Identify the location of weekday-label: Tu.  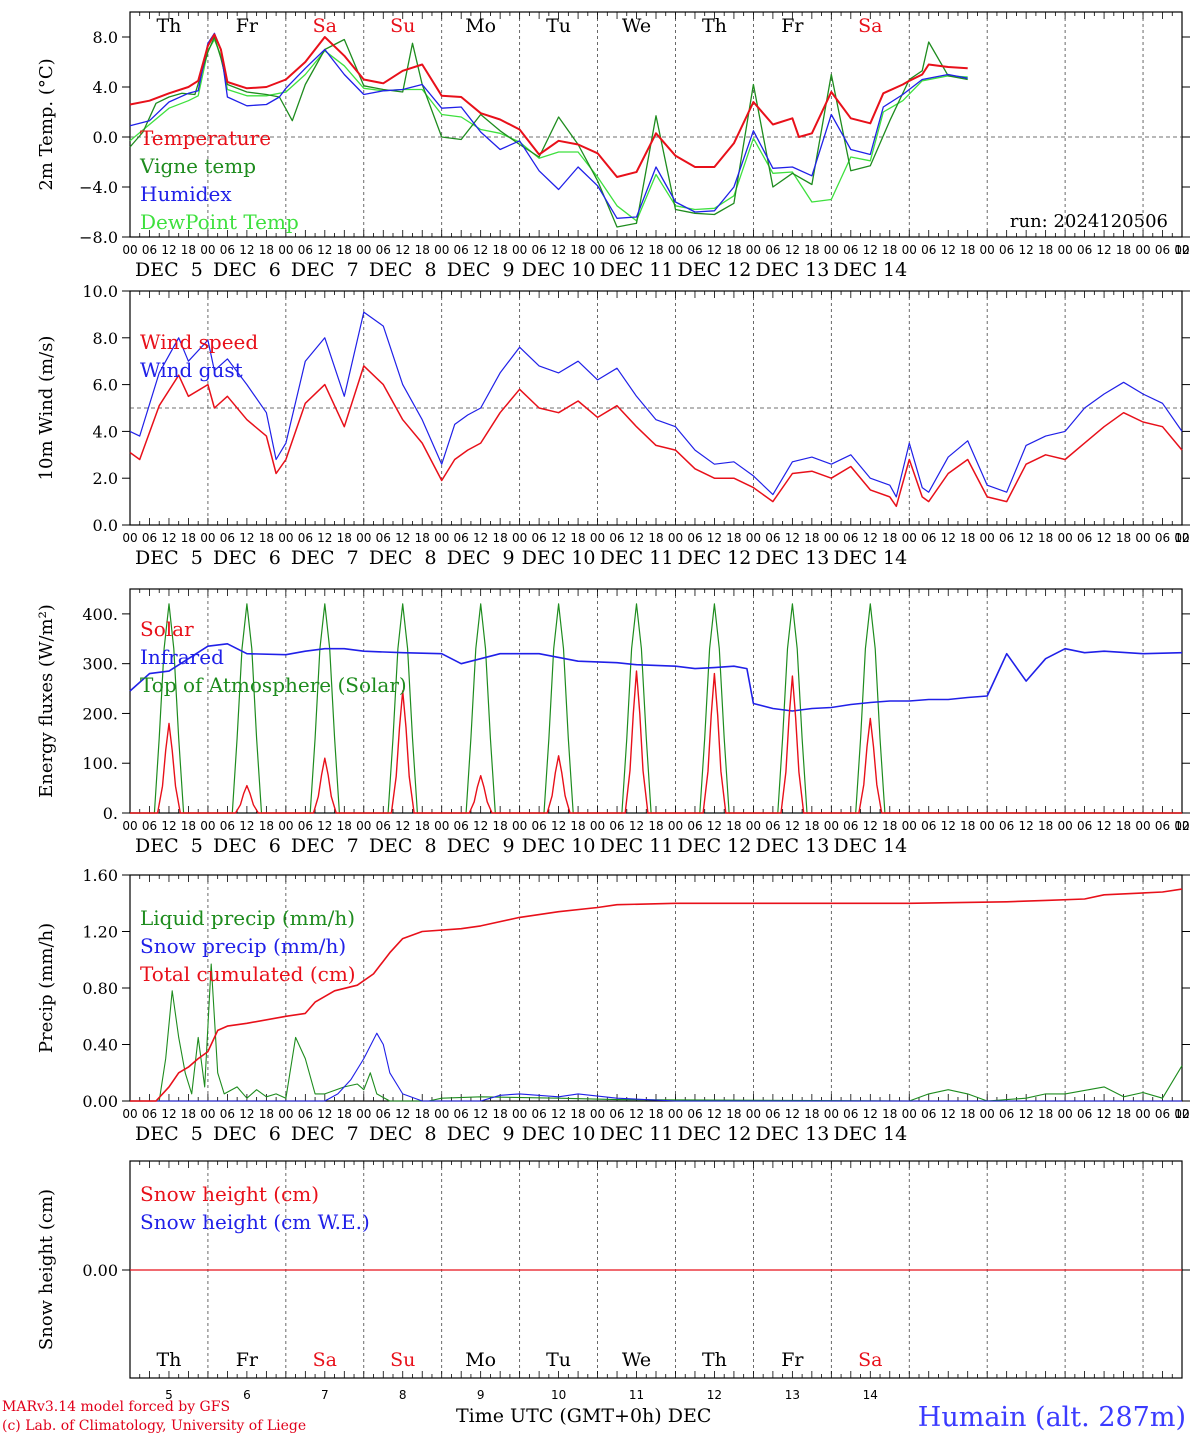
(558, 1360).